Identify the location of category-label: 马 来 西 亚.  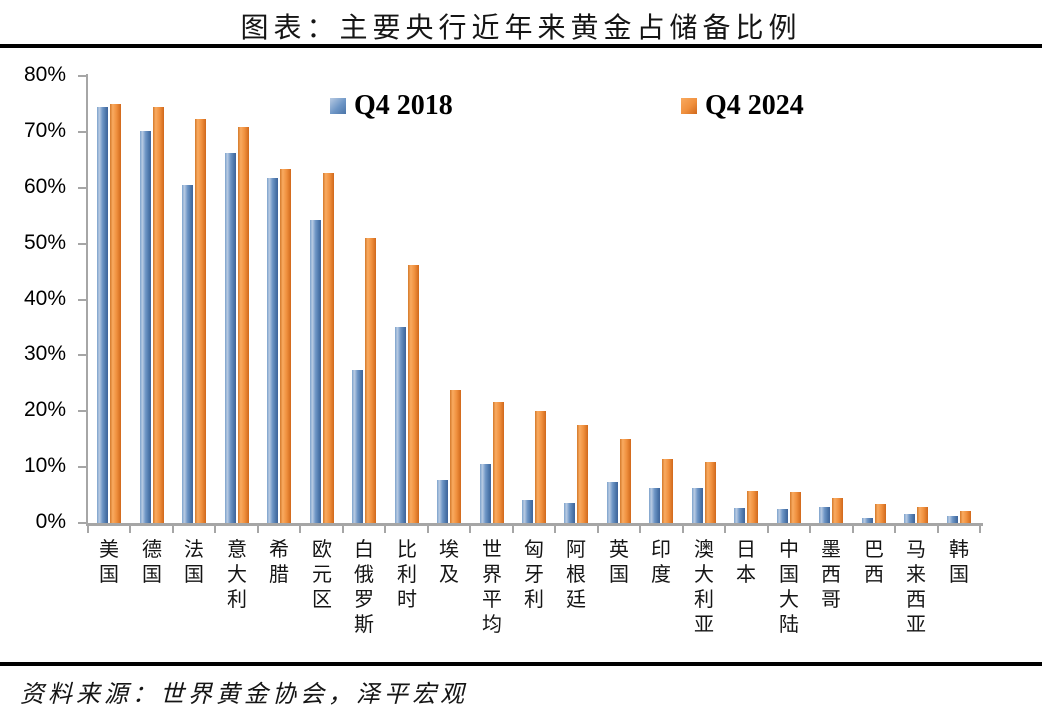
(916, 586).